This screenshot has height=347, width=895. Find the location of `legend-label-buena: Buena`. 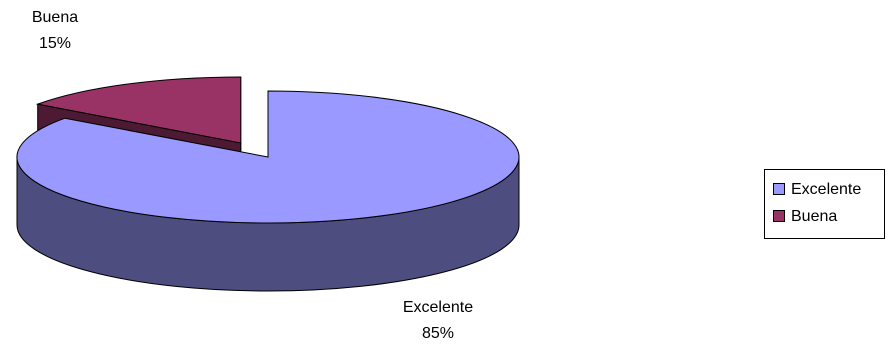

legend-label-buena: Buena is located at coordinates (814, 216).